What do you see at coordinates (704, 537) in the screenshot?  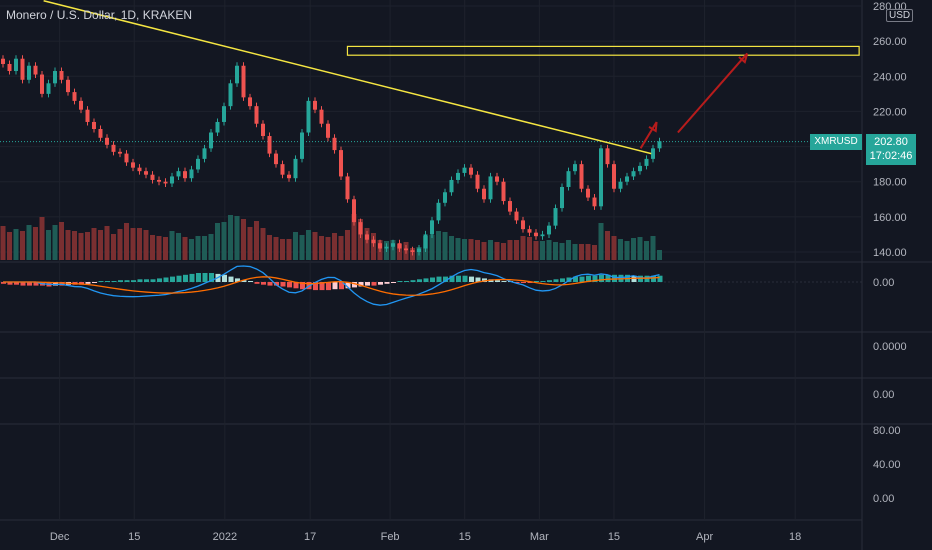 I see `time-tick-label: Apr` at bounding box center [704, 537].